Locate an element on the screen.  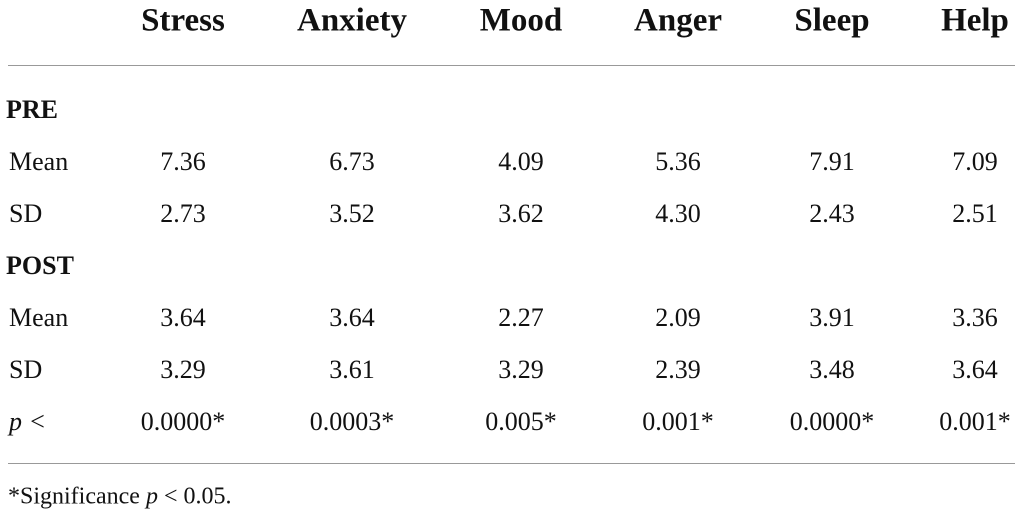
footnote-condition: < 0.05. is located at coordinates (197, 496).